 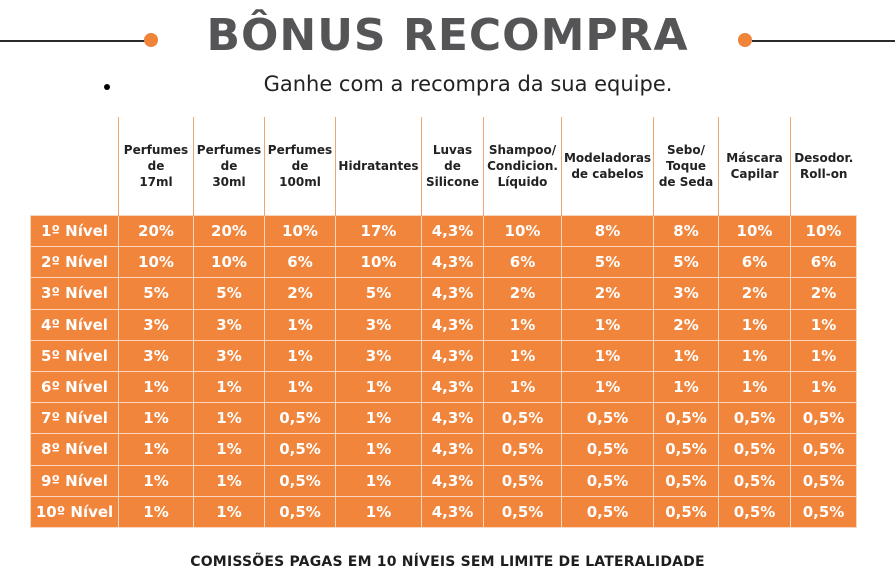 What do you see at coordinates (823, 41) in the screenshot?
I see `title-decor-line-right` at bounding box center [823, 41].